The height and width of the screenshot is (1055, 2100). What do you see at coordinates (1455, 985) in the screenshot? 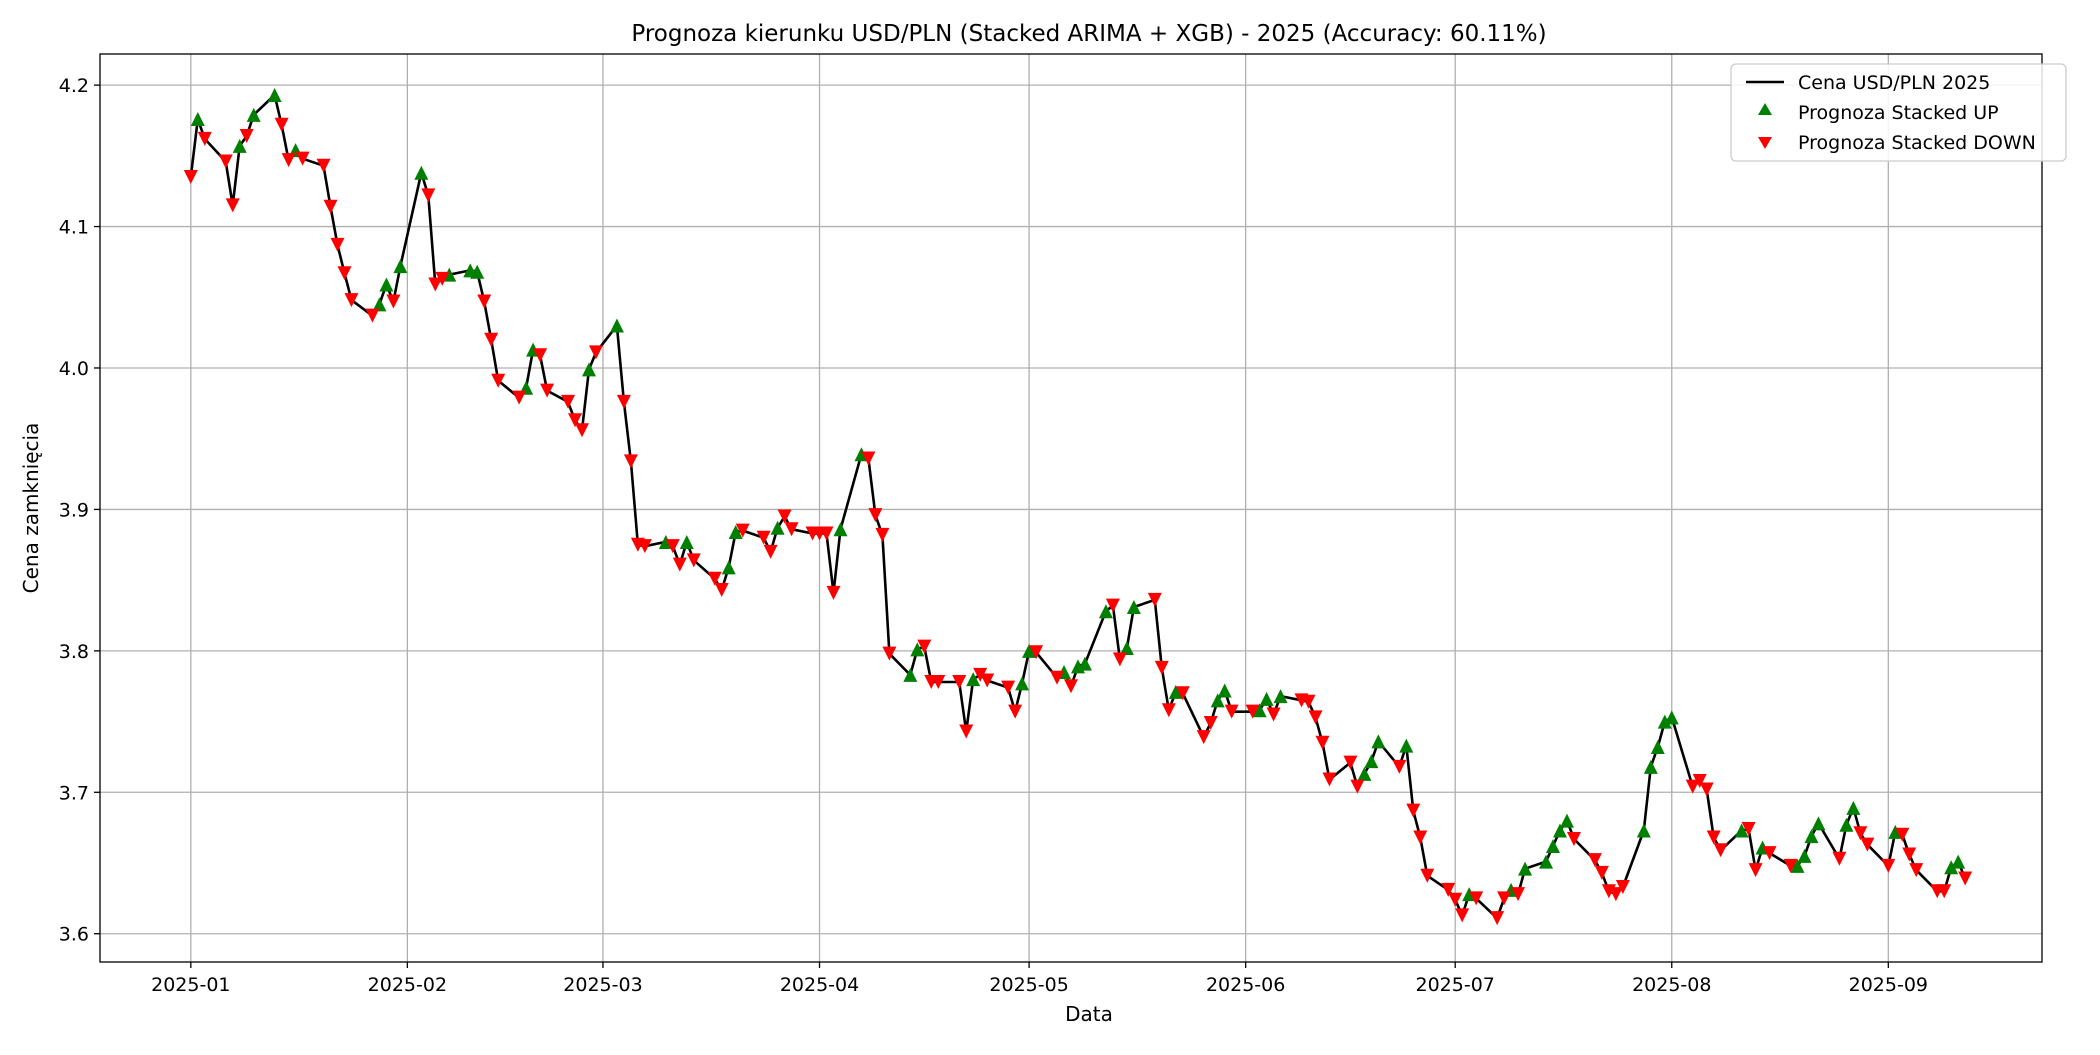
I see `x-tick-label: 2025-07` at bounding box center [1455, 985].